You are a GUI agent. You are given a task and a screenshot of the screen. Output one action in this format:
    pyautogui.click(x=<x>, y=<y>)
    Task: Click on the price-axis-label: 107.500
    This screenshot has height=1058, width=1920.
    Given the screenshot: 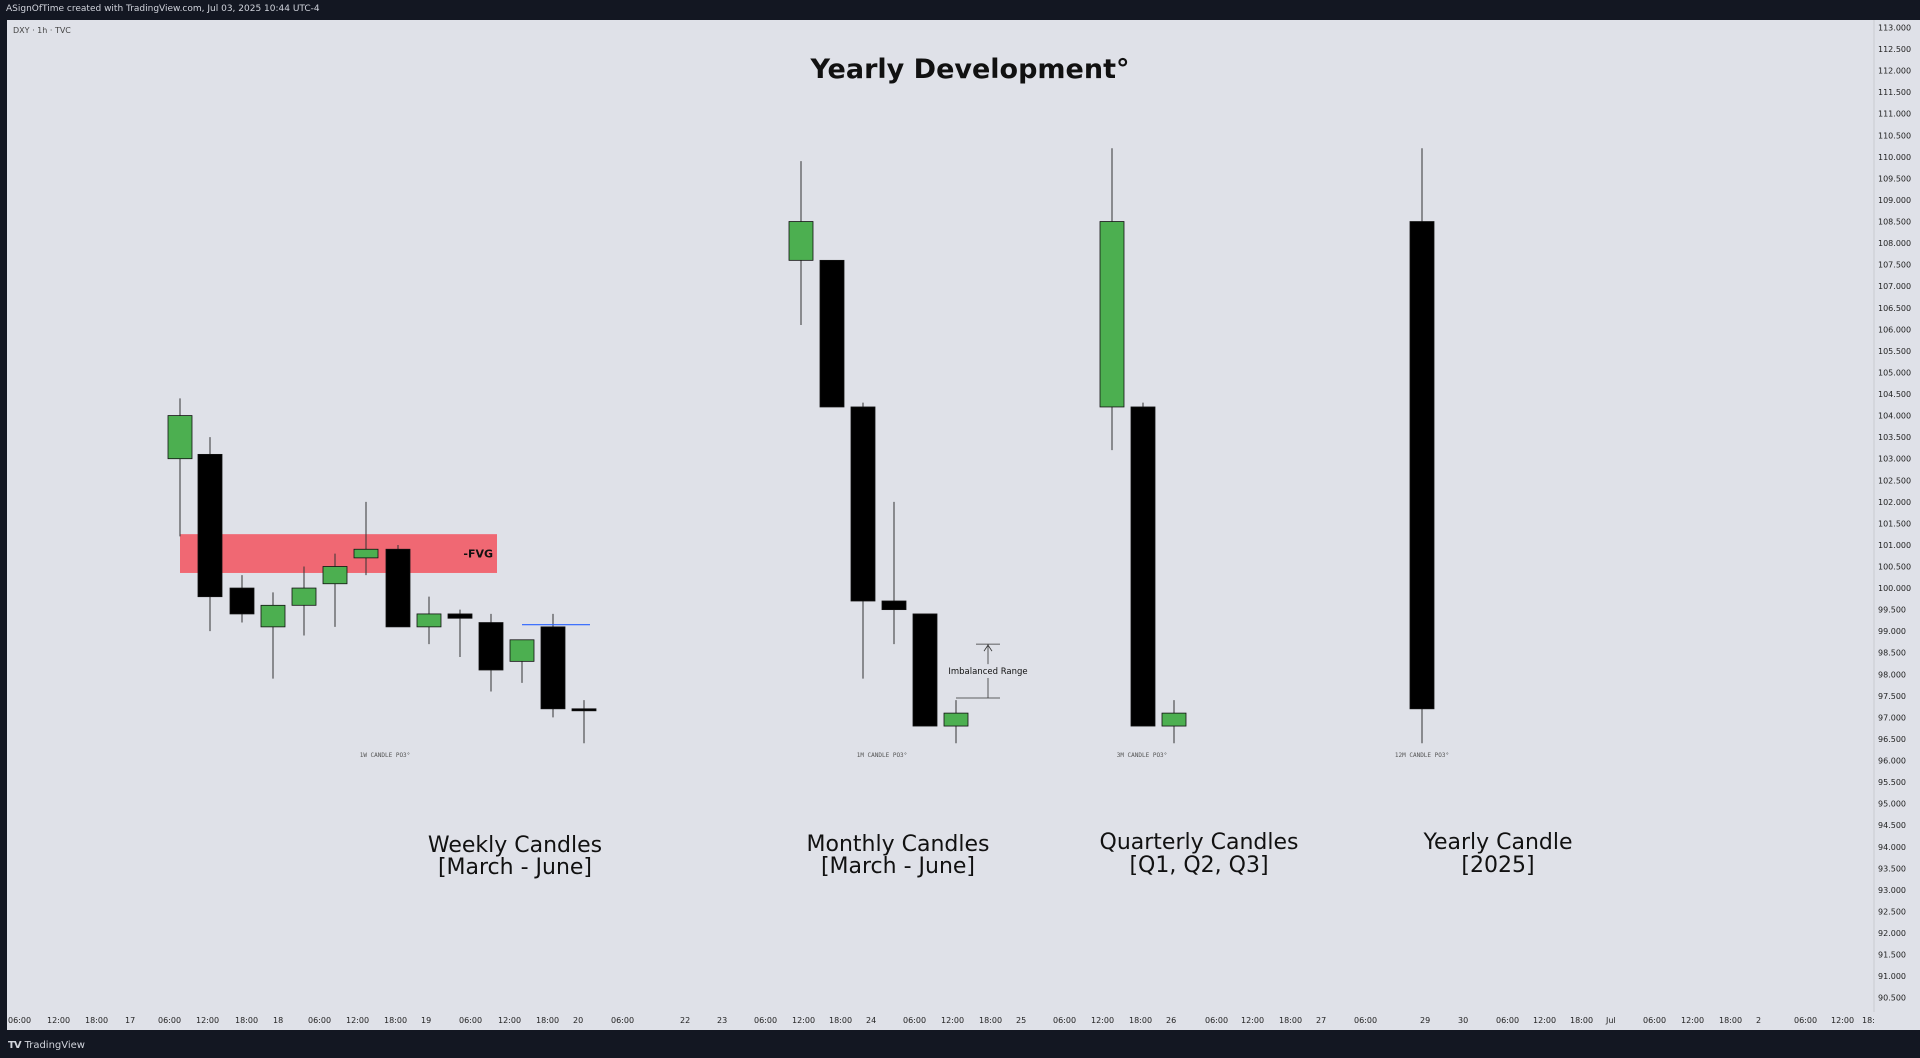 What is the action you would take?
    pyautogui.click(x=1894, y=265)
    